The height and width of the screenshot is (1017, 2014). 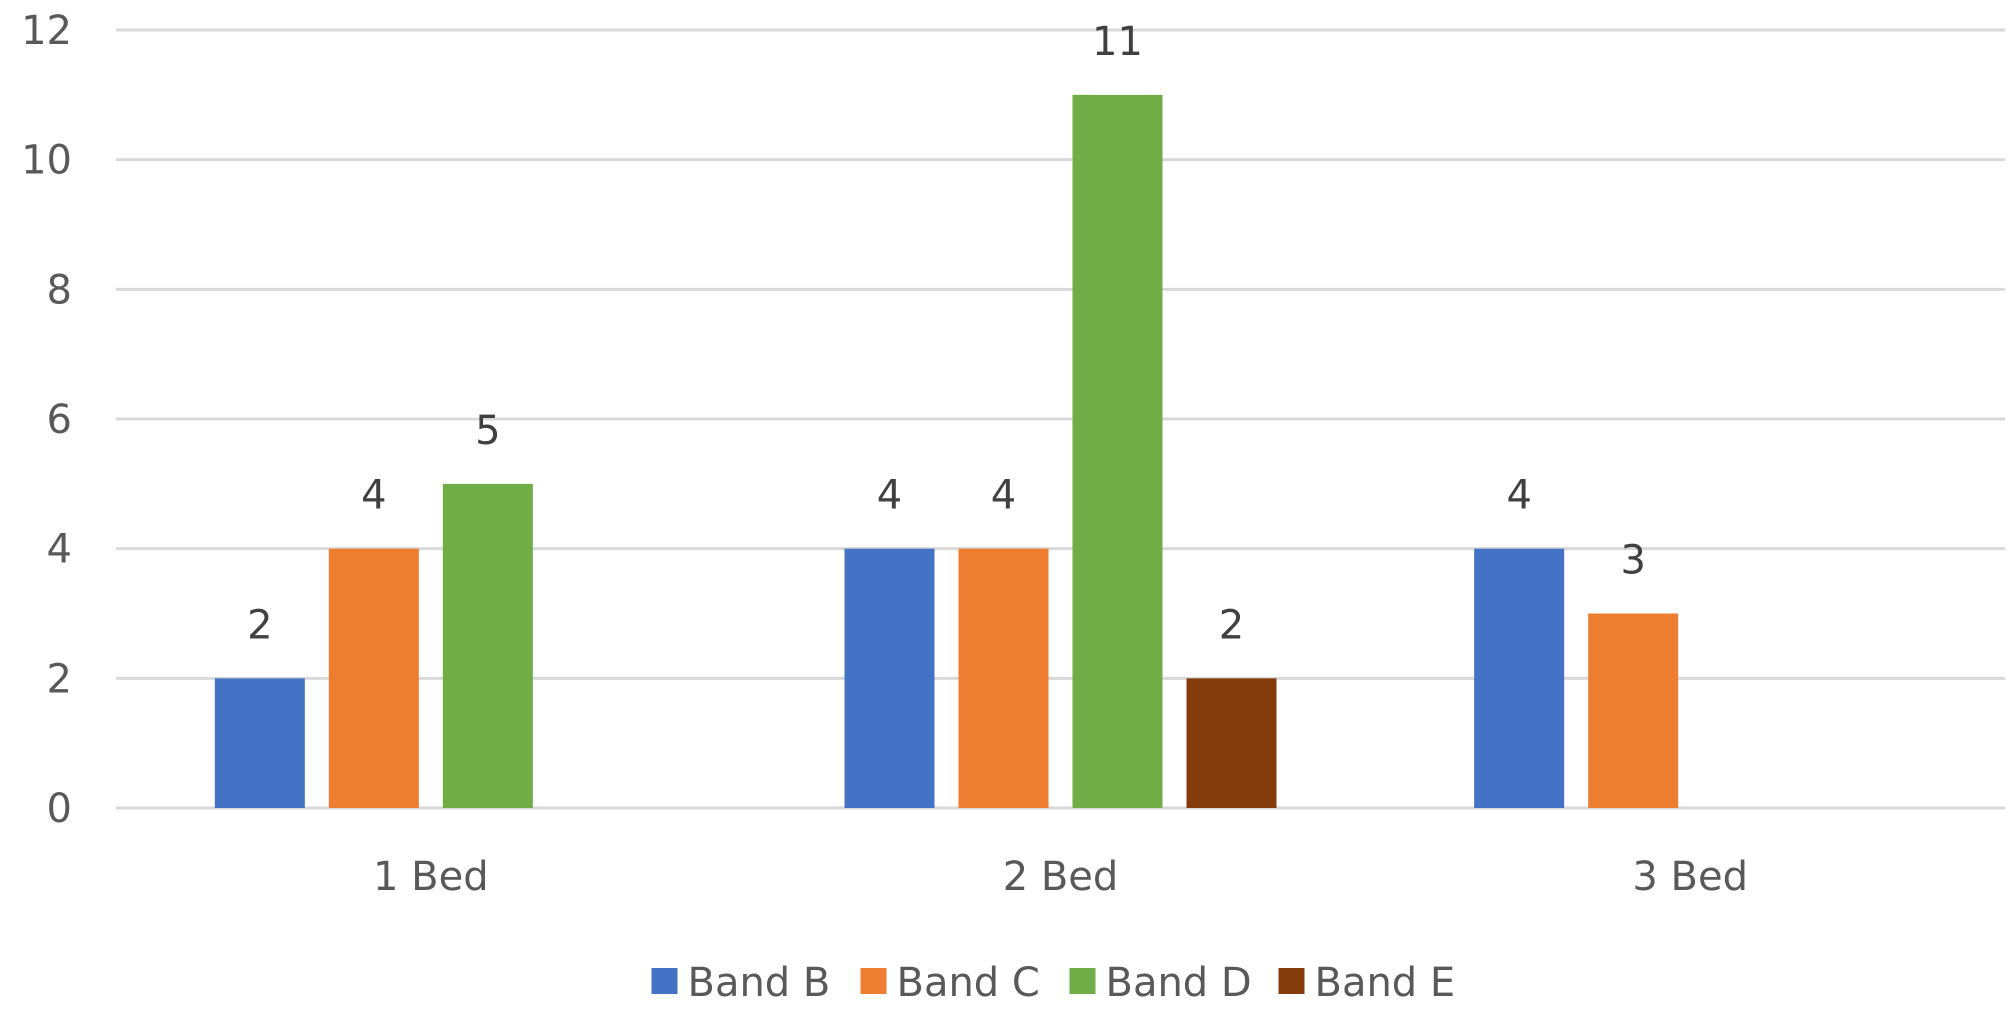 I want to click on x-tick-label-2-bed: 2 Bed, so click(x=1061, y=877).